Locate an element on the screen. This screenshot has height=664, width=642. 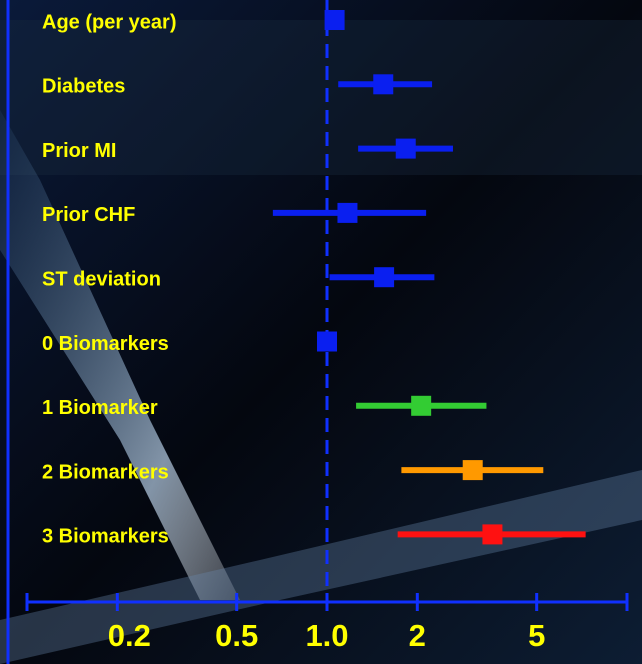
category-label: ST deviation is located at coordinates (101, 279).